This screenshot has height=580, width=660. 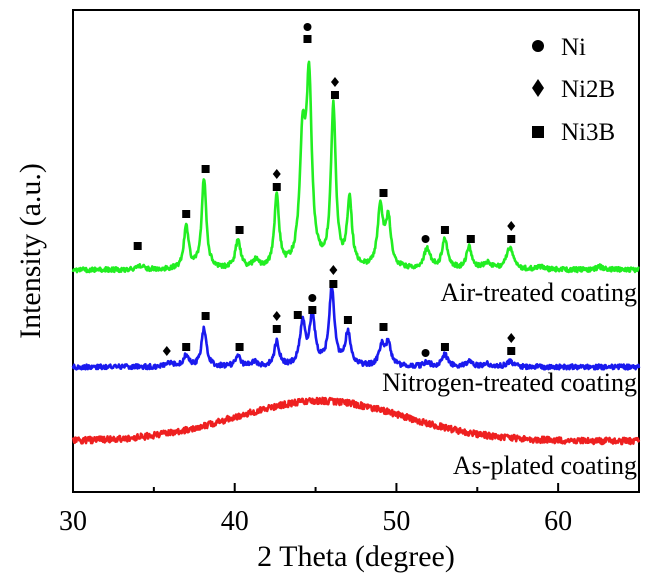 What do you see at coordinates (356, 556) in the screenshot?
I see `x-axis-label: 2 Theta (degree)` at bounding box center [356, 556].